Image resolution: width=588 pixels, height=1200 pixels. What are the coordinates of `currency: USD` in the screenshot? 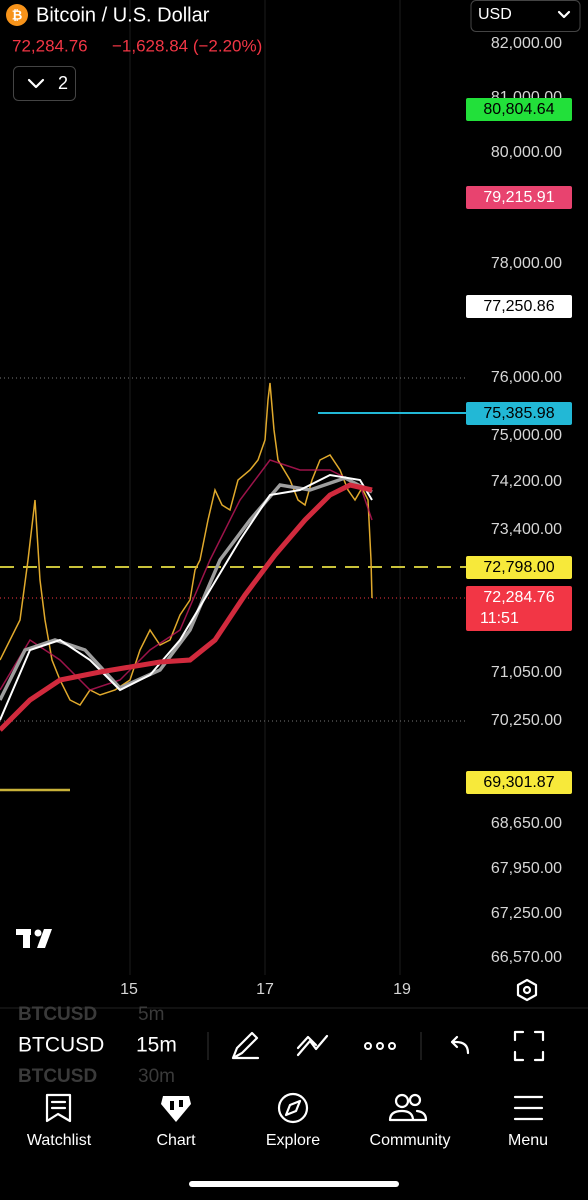 It's located at (495, 14).